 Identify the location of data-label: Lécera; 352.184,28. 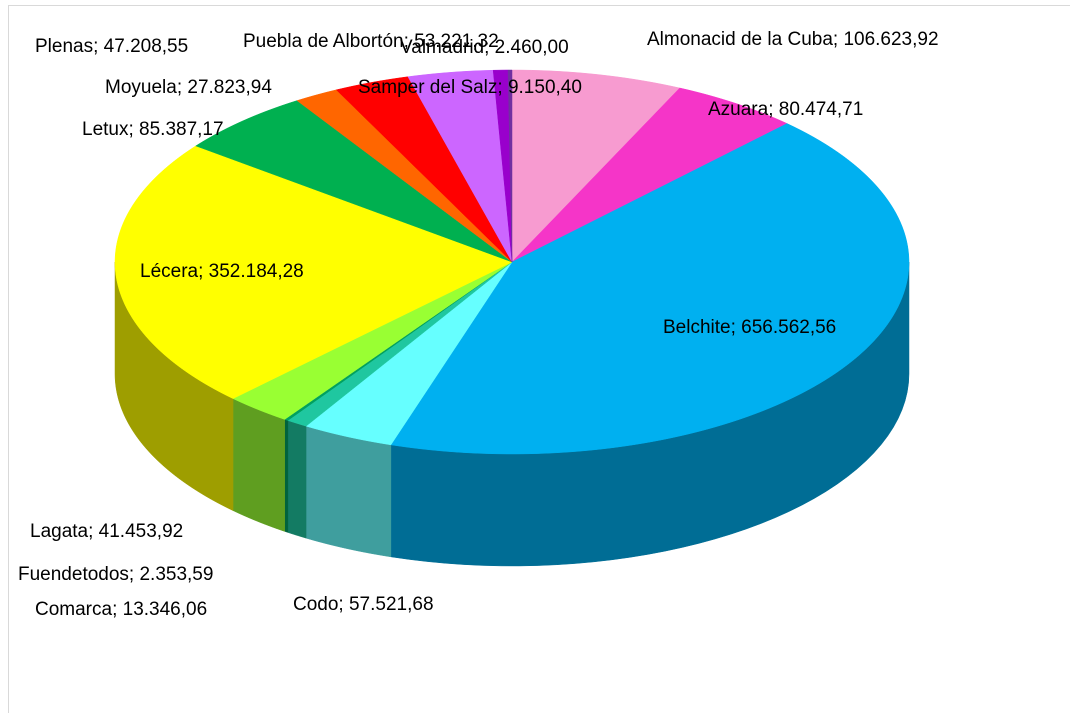
(222, 271).